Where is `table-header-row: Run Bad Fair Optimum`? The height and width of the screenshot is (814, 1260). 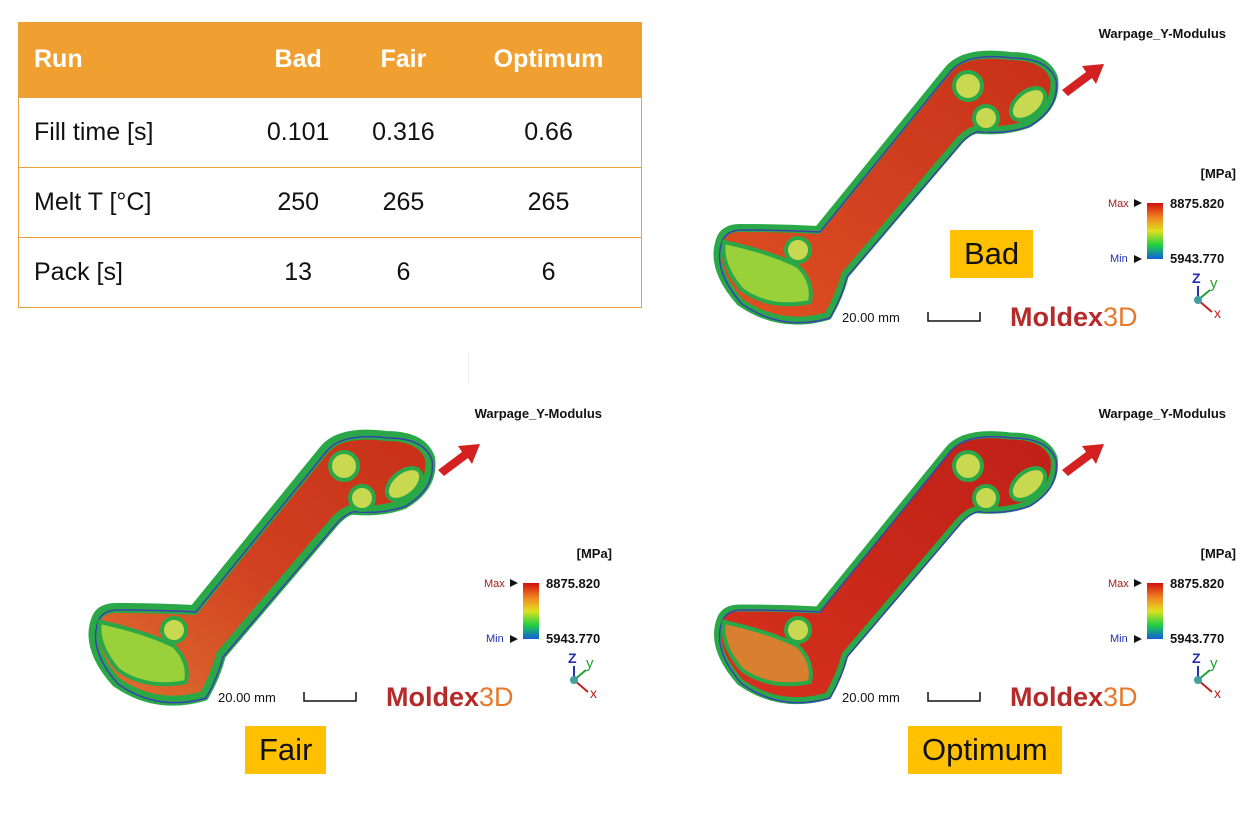
table-header-row: Run Bad Fair Optimum is located at coordinates (330, 60).